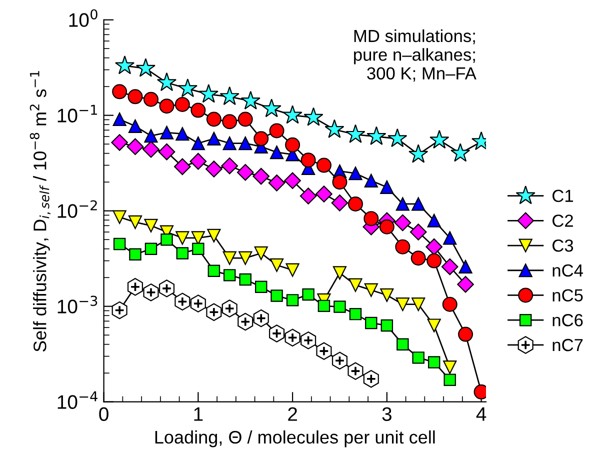 The height and width of the screenshot is (451, 600). I want to click on x-axis-title: Loading, Θ / molecules per unit cell, so click(295, 439).